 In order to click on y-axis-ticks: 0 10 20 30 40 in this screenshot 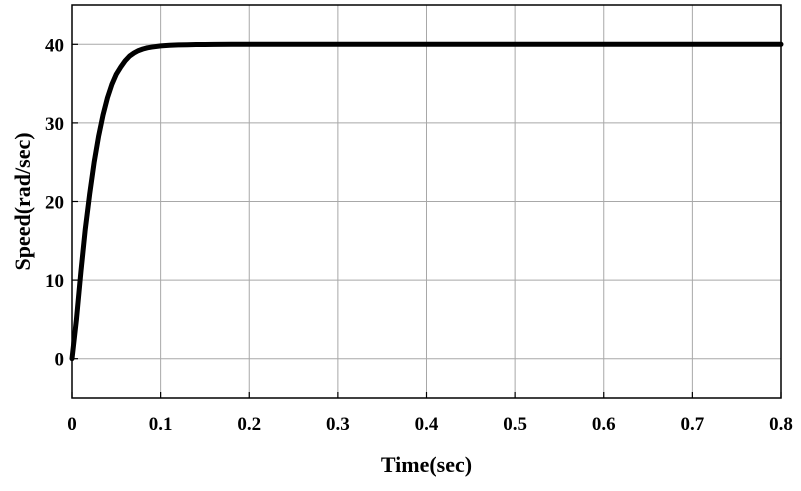, I will do `click(61, 203)`.